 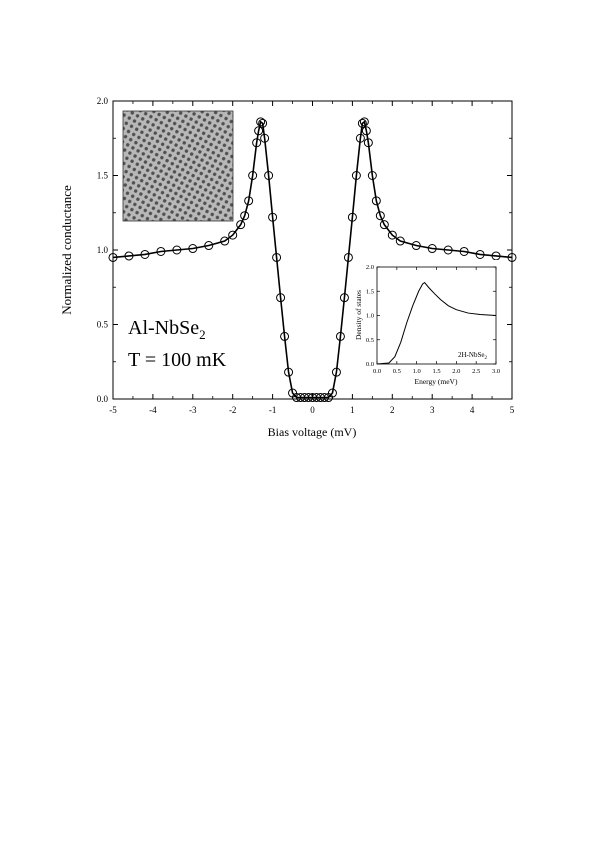 What do you see at coordinates (163, 328) in the screenshot?
I see `sample-annotation-name: Al-NbSe` at bounding box center [163, 328].